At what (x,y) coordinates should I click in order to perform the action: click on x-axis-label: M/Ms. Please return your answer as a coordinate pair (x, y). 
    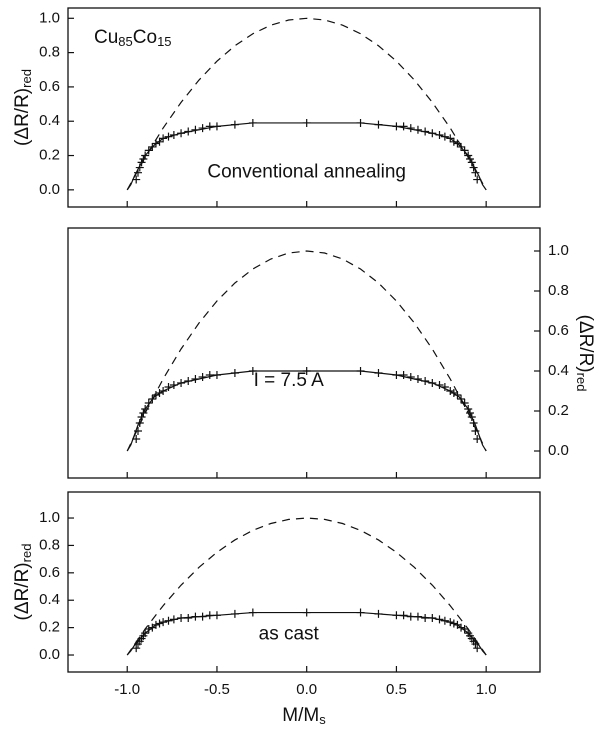
    Looking at the image, I should click on (304, 716).